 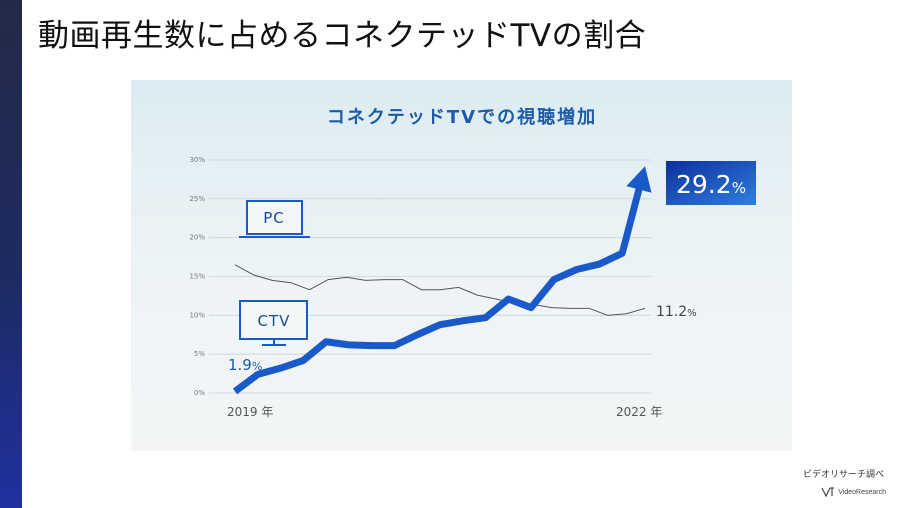 I want to click on ctv-legend-icon, so click(x=273, y=320).